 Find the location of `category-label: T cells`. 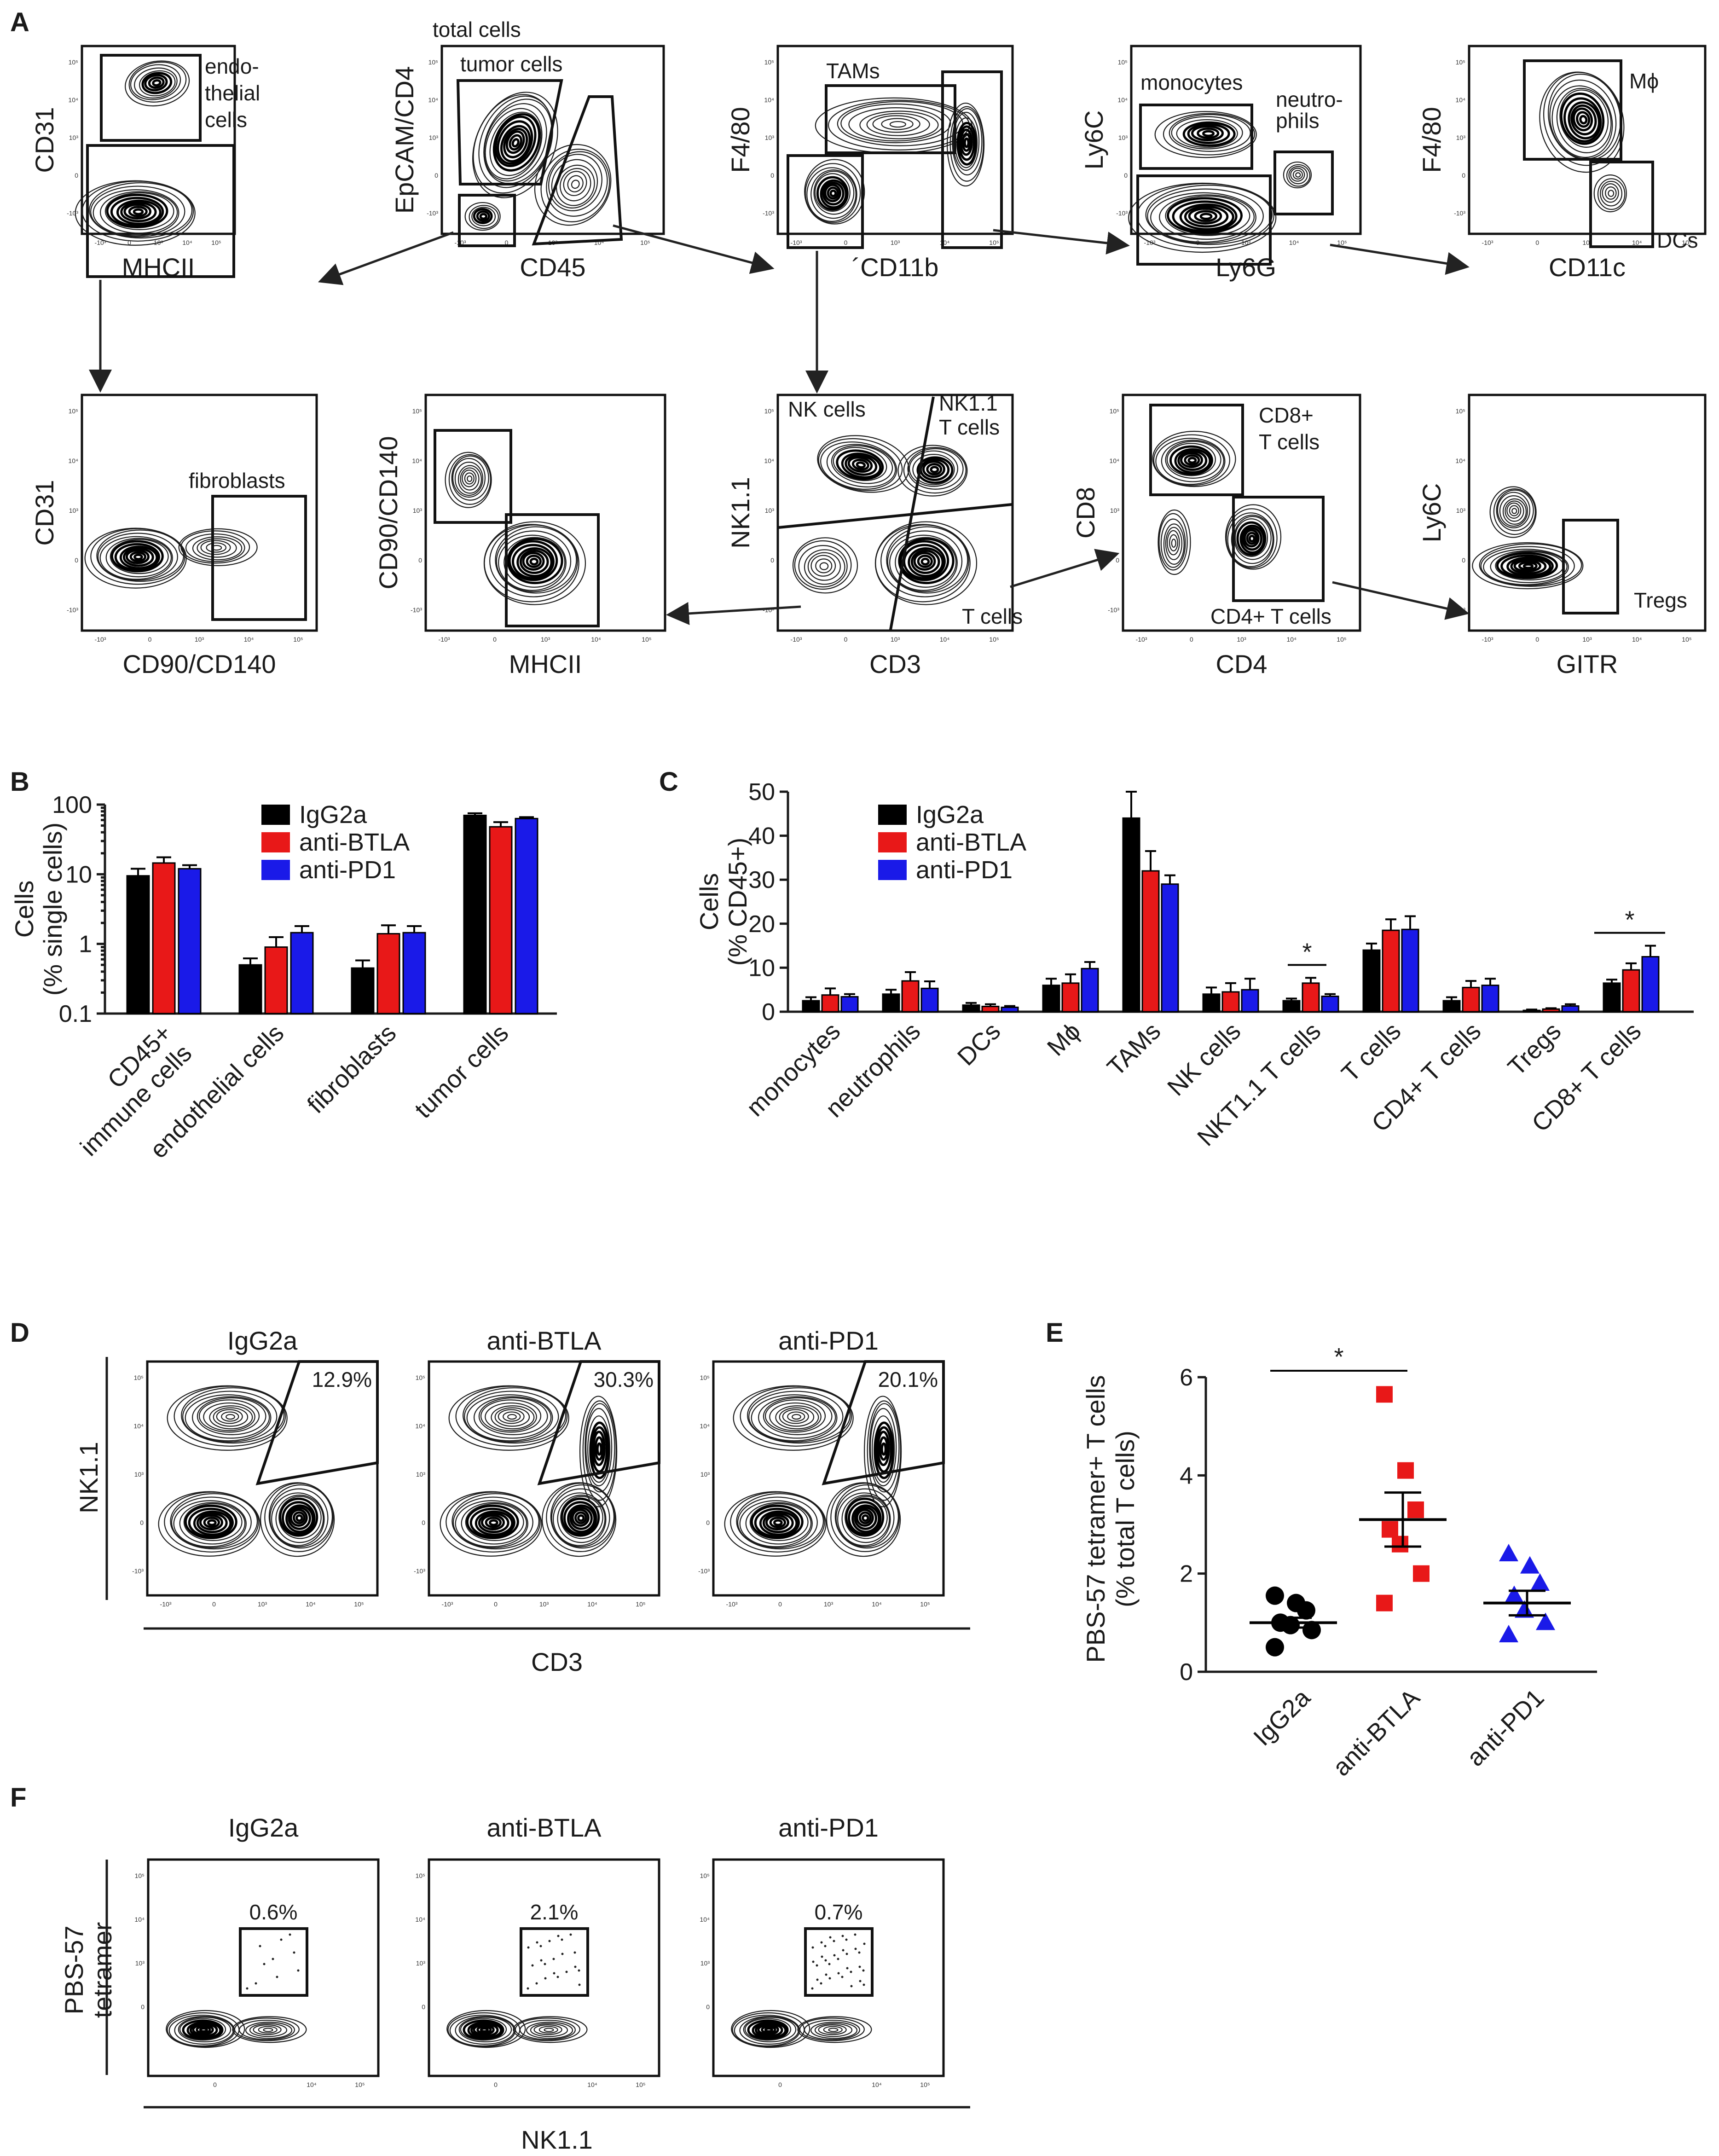

category-label: T cells is located at coordinates (1371, 1052).